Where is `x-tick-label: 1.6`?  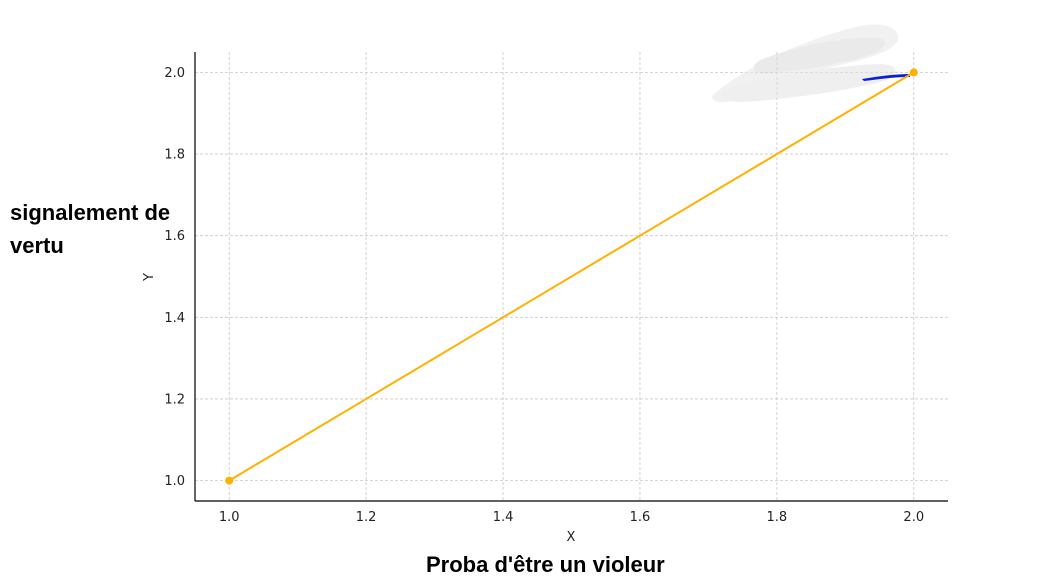 x-tick-label: 1.6 is located at coordinates (640, 517).